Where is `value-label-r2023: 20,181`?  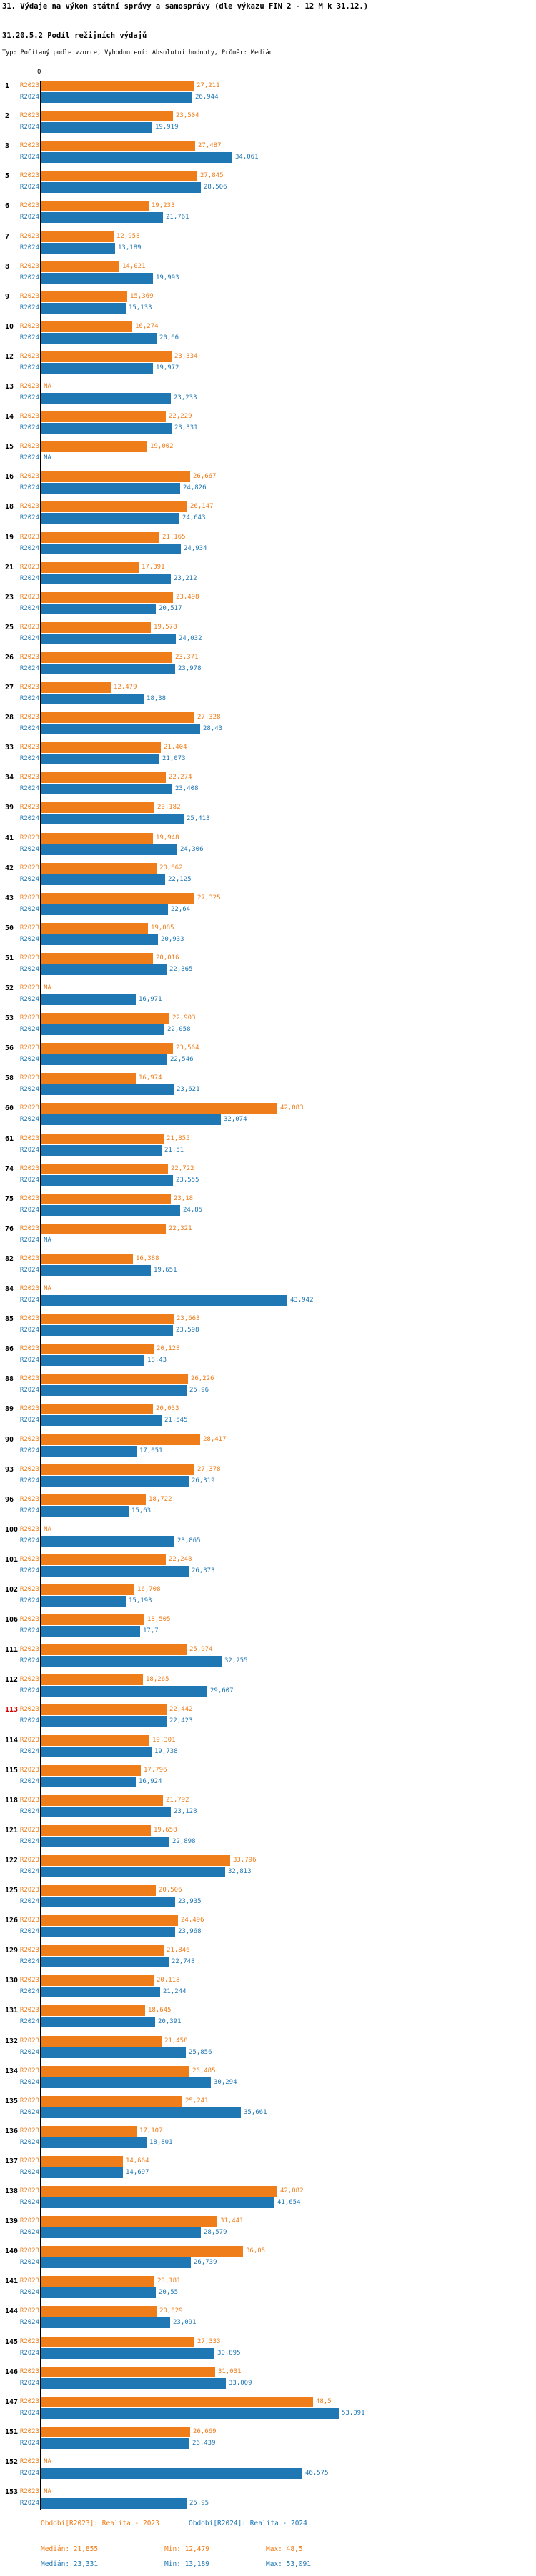
value-label-r2023: 20,181 is located at coordinates (169, 2281).